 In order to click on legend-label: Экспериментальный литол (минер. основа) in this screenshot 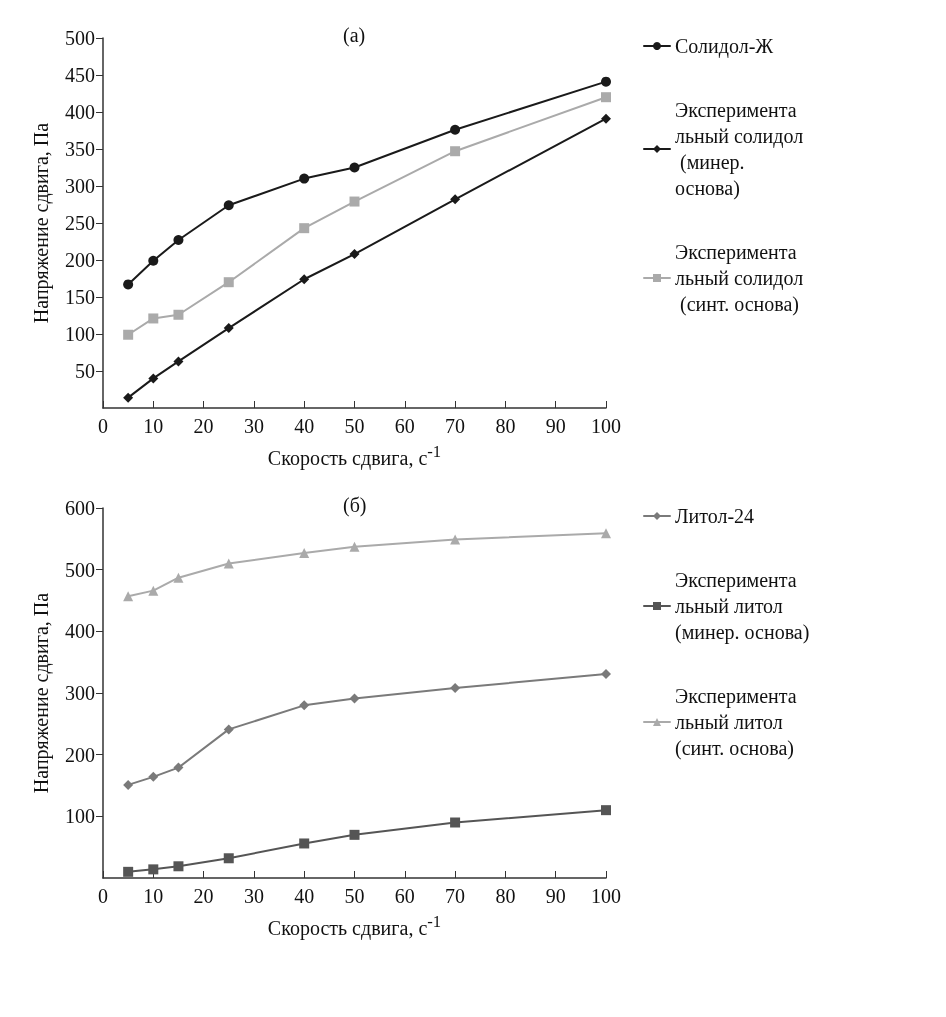, I will do `click(742, 606)`.